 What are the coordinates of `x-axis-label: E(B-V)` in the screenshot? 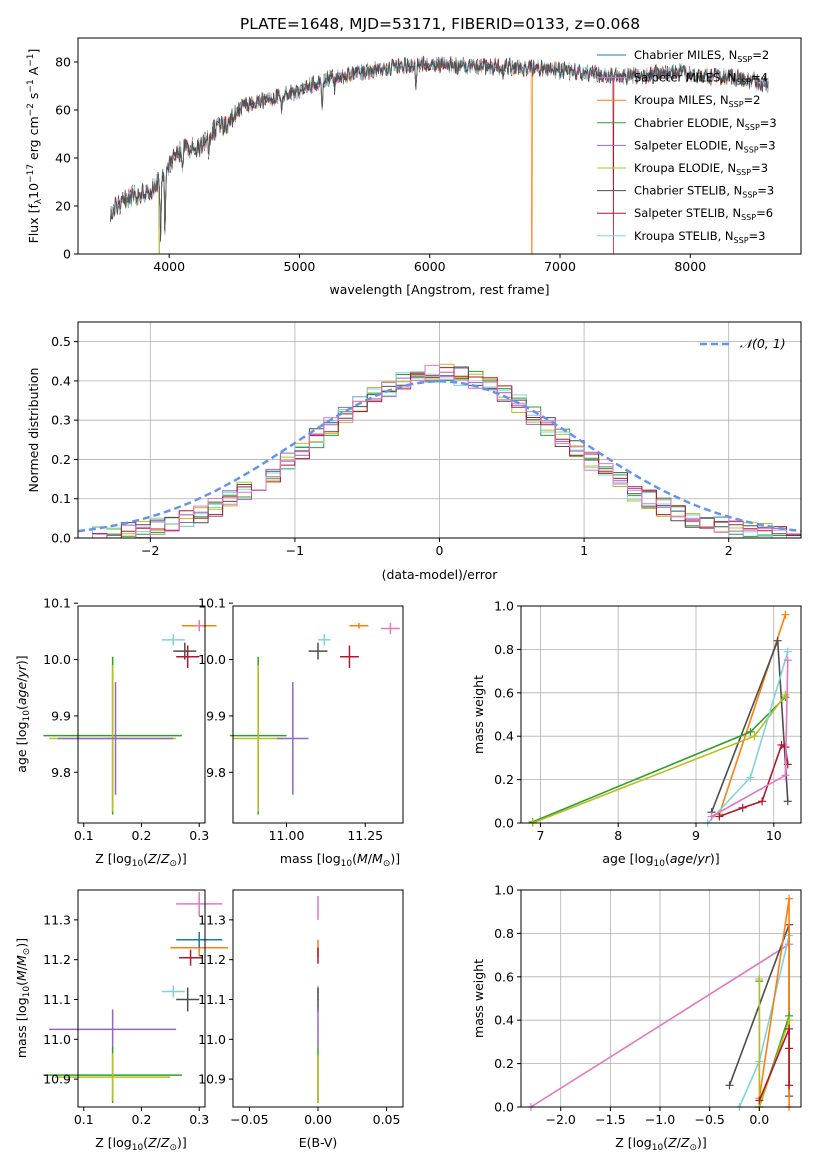 It's located at (318, 1142).